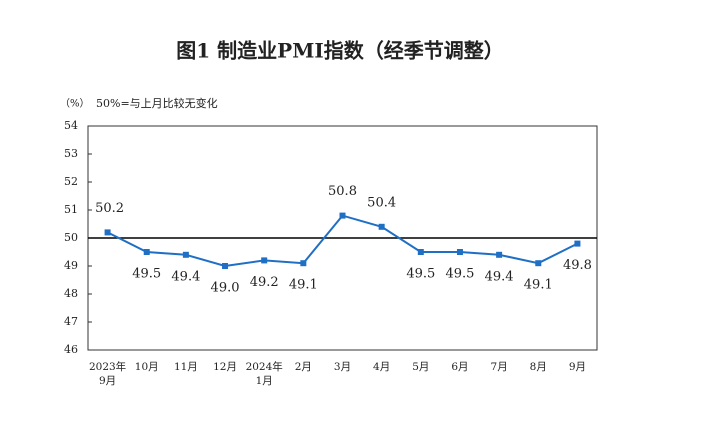 The width and height of the screenshot is (702, 426). What do you see at coordinates (107, 373) in the screenshot?
I see `x-tick-label: 2023年 9月` at bounding box center [107, 373].